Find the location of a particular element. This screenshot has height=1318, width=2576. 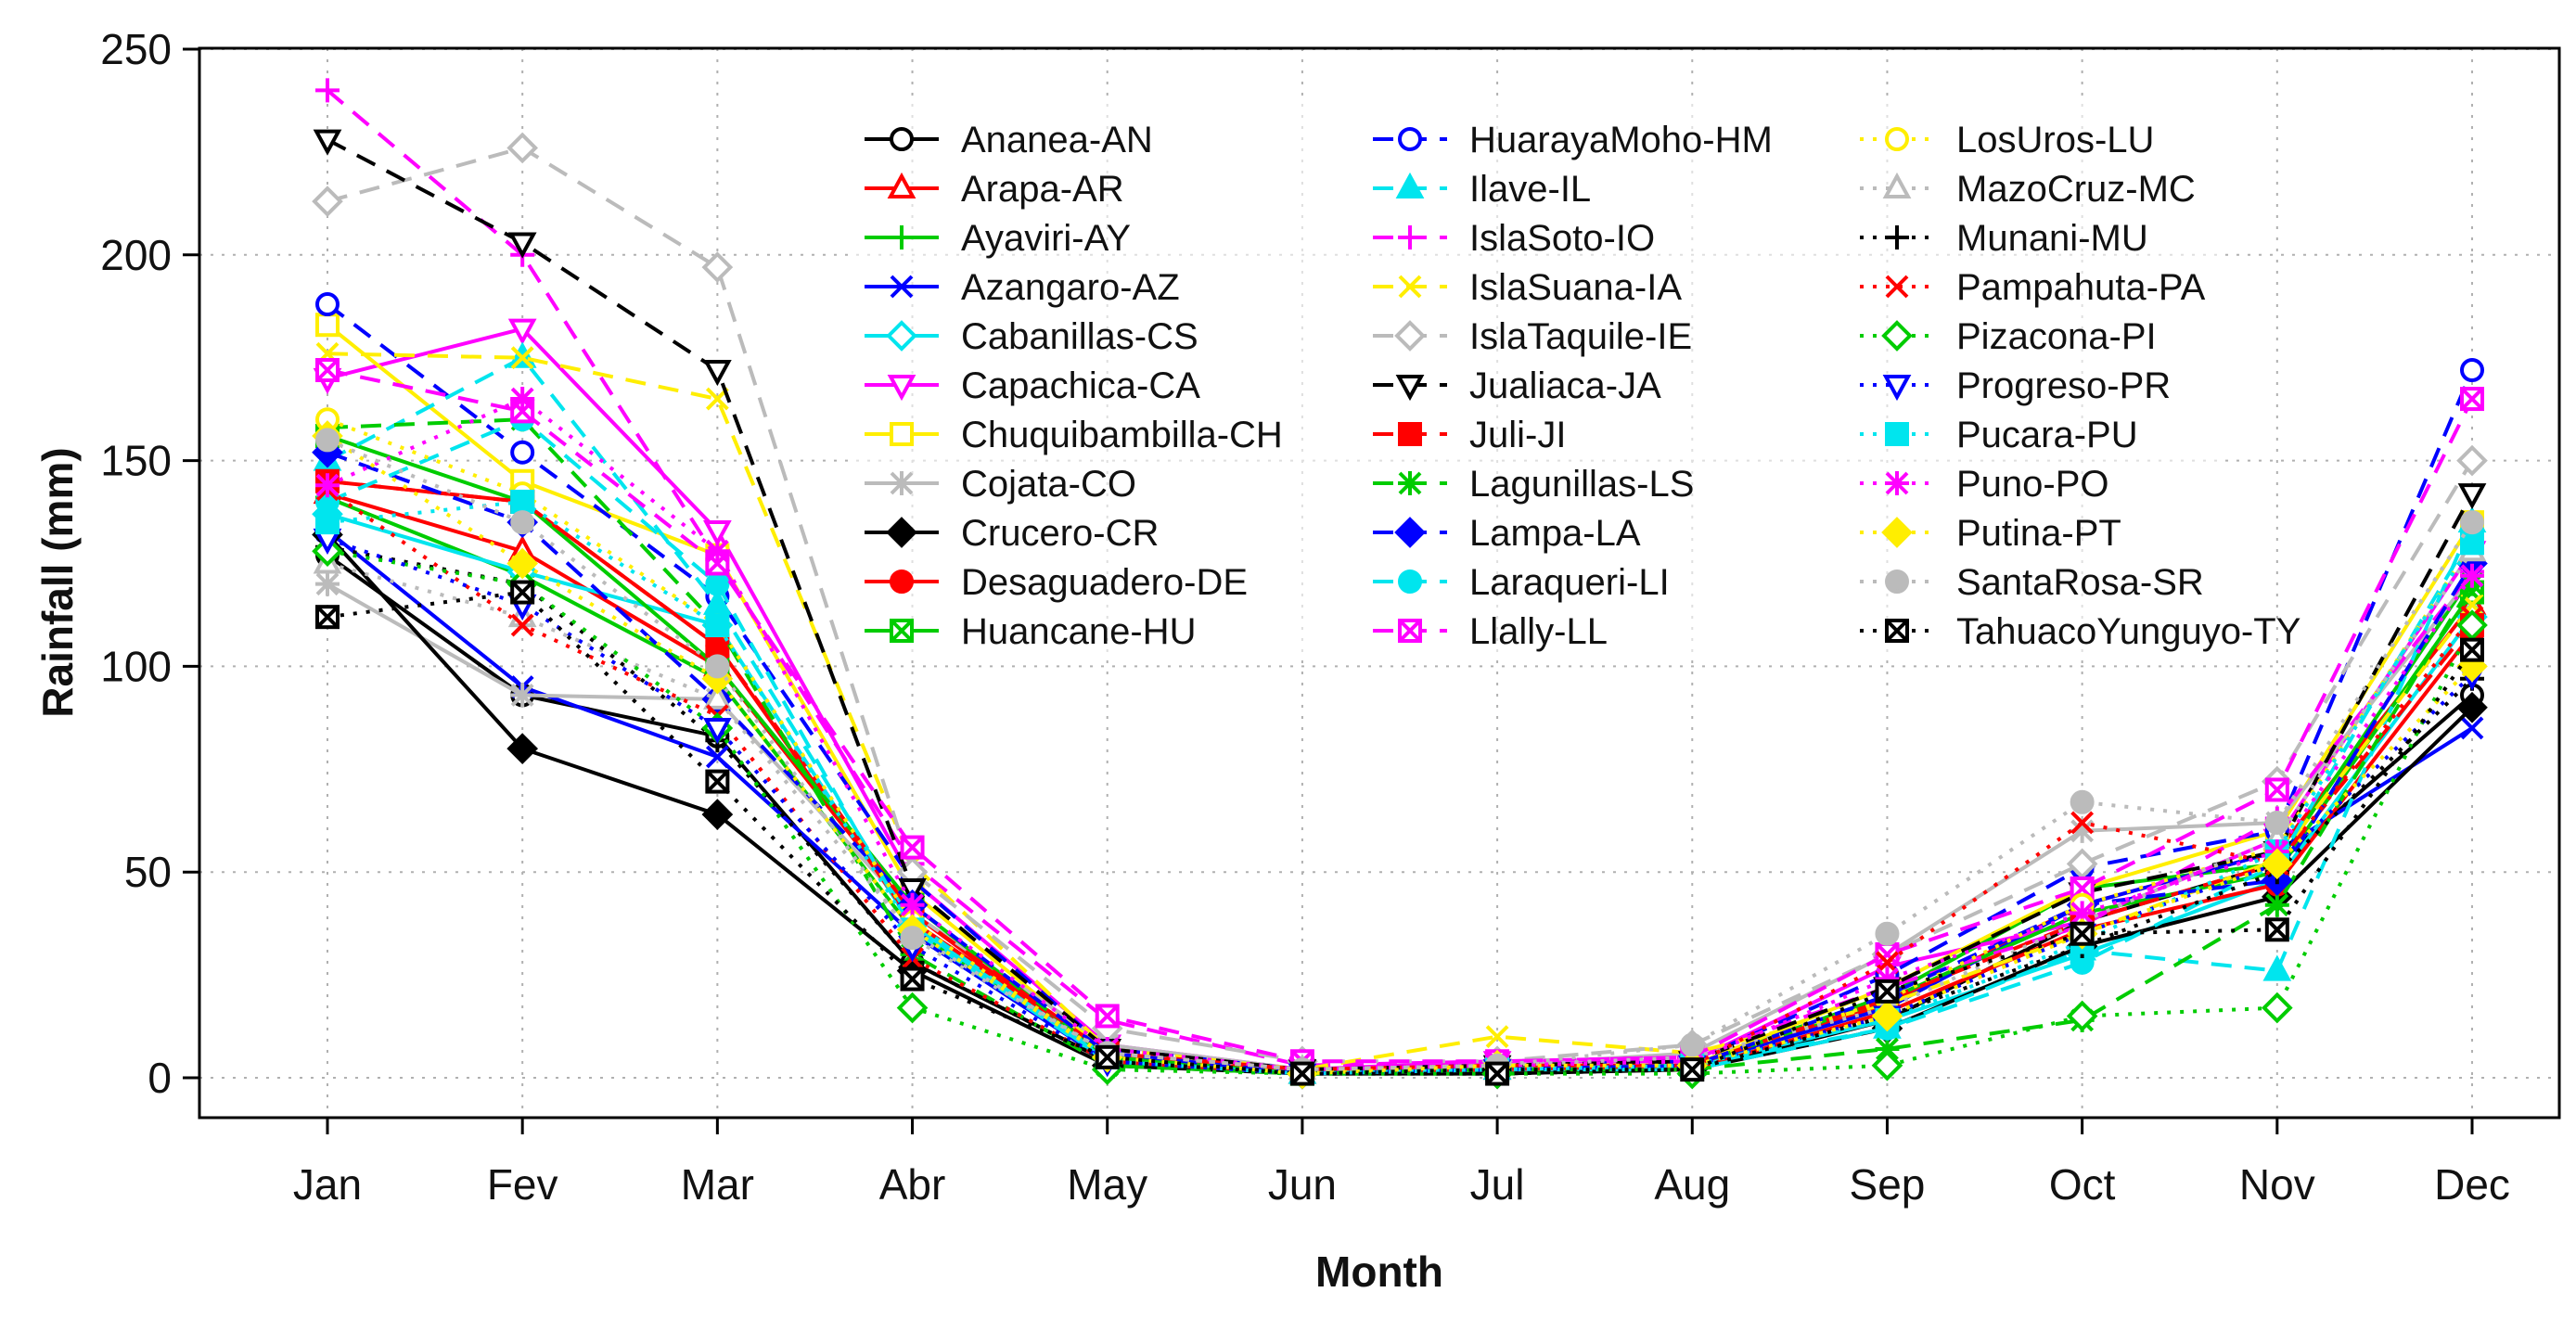

legend-label: SantaRosa-SR is located at coordinates (2080, 582).